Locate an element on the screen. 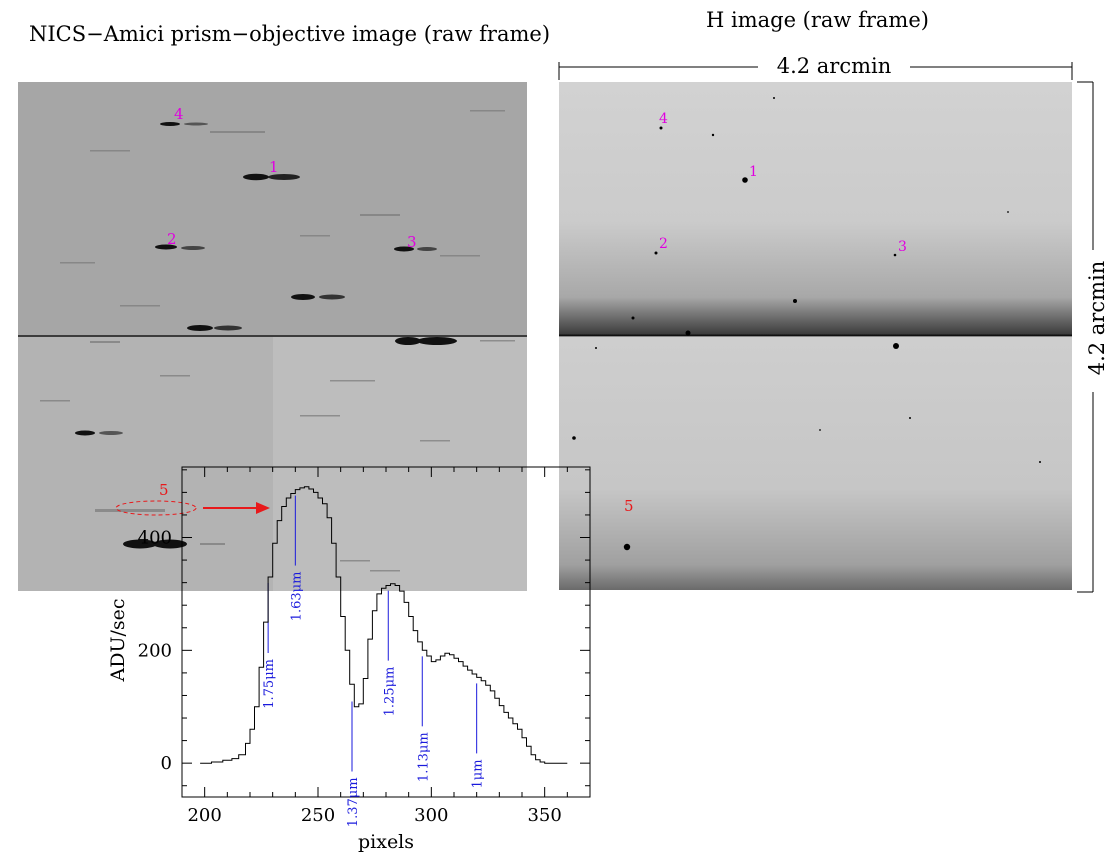 The image size is (1112, 866). y-axis-label: ADU/sec is located at coordinates (118, 640).